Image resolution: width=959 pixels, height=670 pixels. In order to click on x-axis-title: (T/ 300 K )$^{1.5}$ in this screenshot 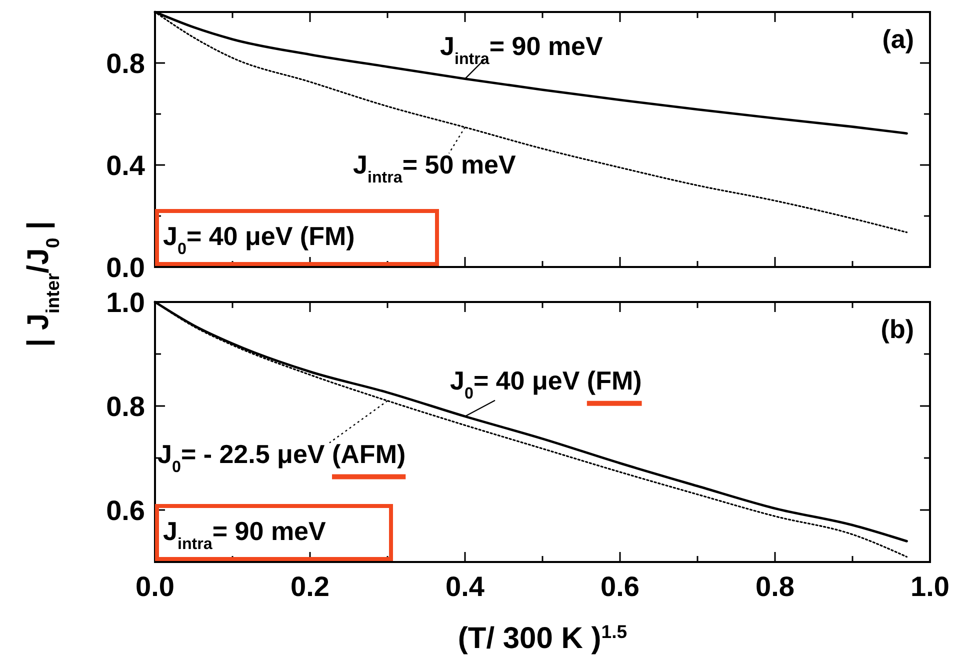, I will do `click(543, 637)`.